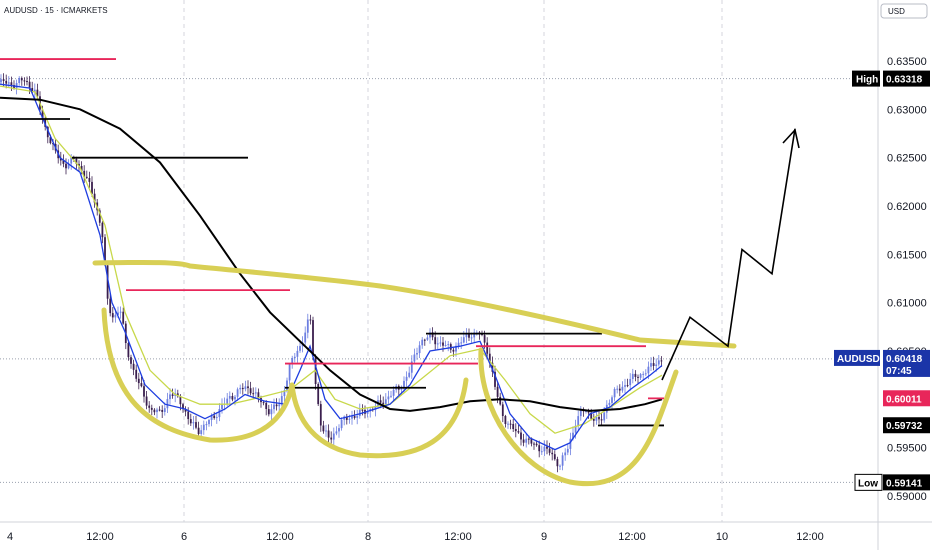 The image size is (932, 550). I want to click on currency-button, so click(904, 11).